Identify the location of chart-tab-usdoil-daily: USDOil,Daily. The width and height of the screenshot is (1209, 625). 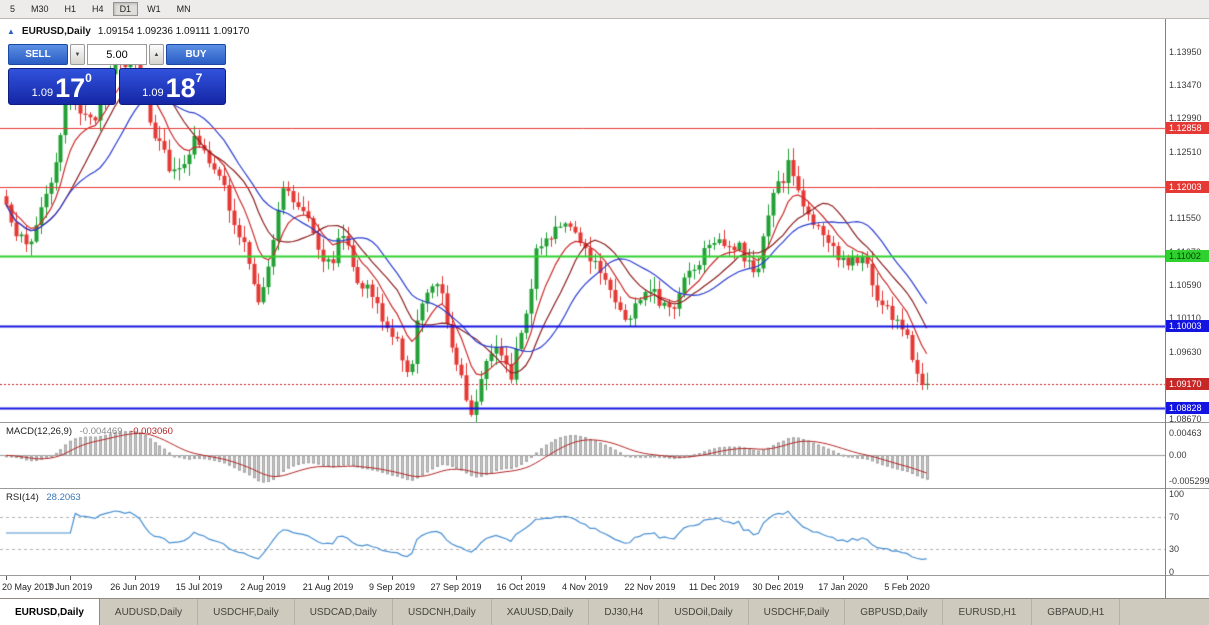
(704, 612).